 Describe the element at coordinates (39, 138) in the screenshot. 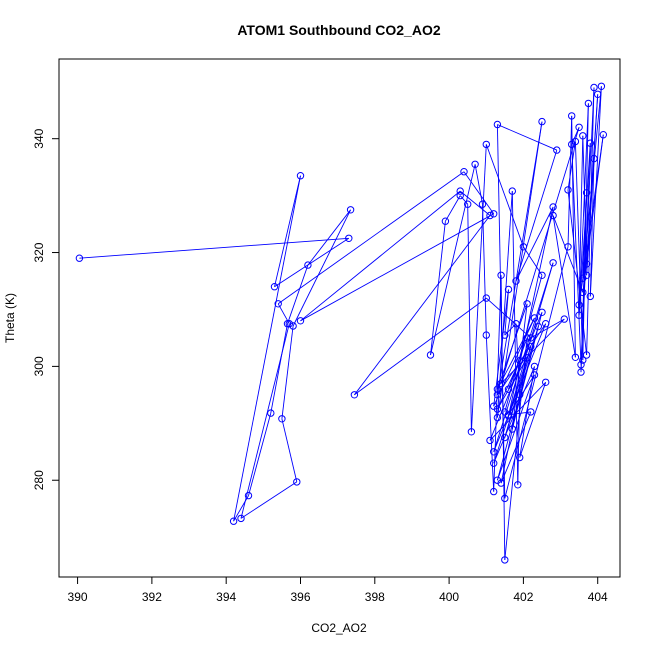

I see `y-tick-label: 340` at that location.